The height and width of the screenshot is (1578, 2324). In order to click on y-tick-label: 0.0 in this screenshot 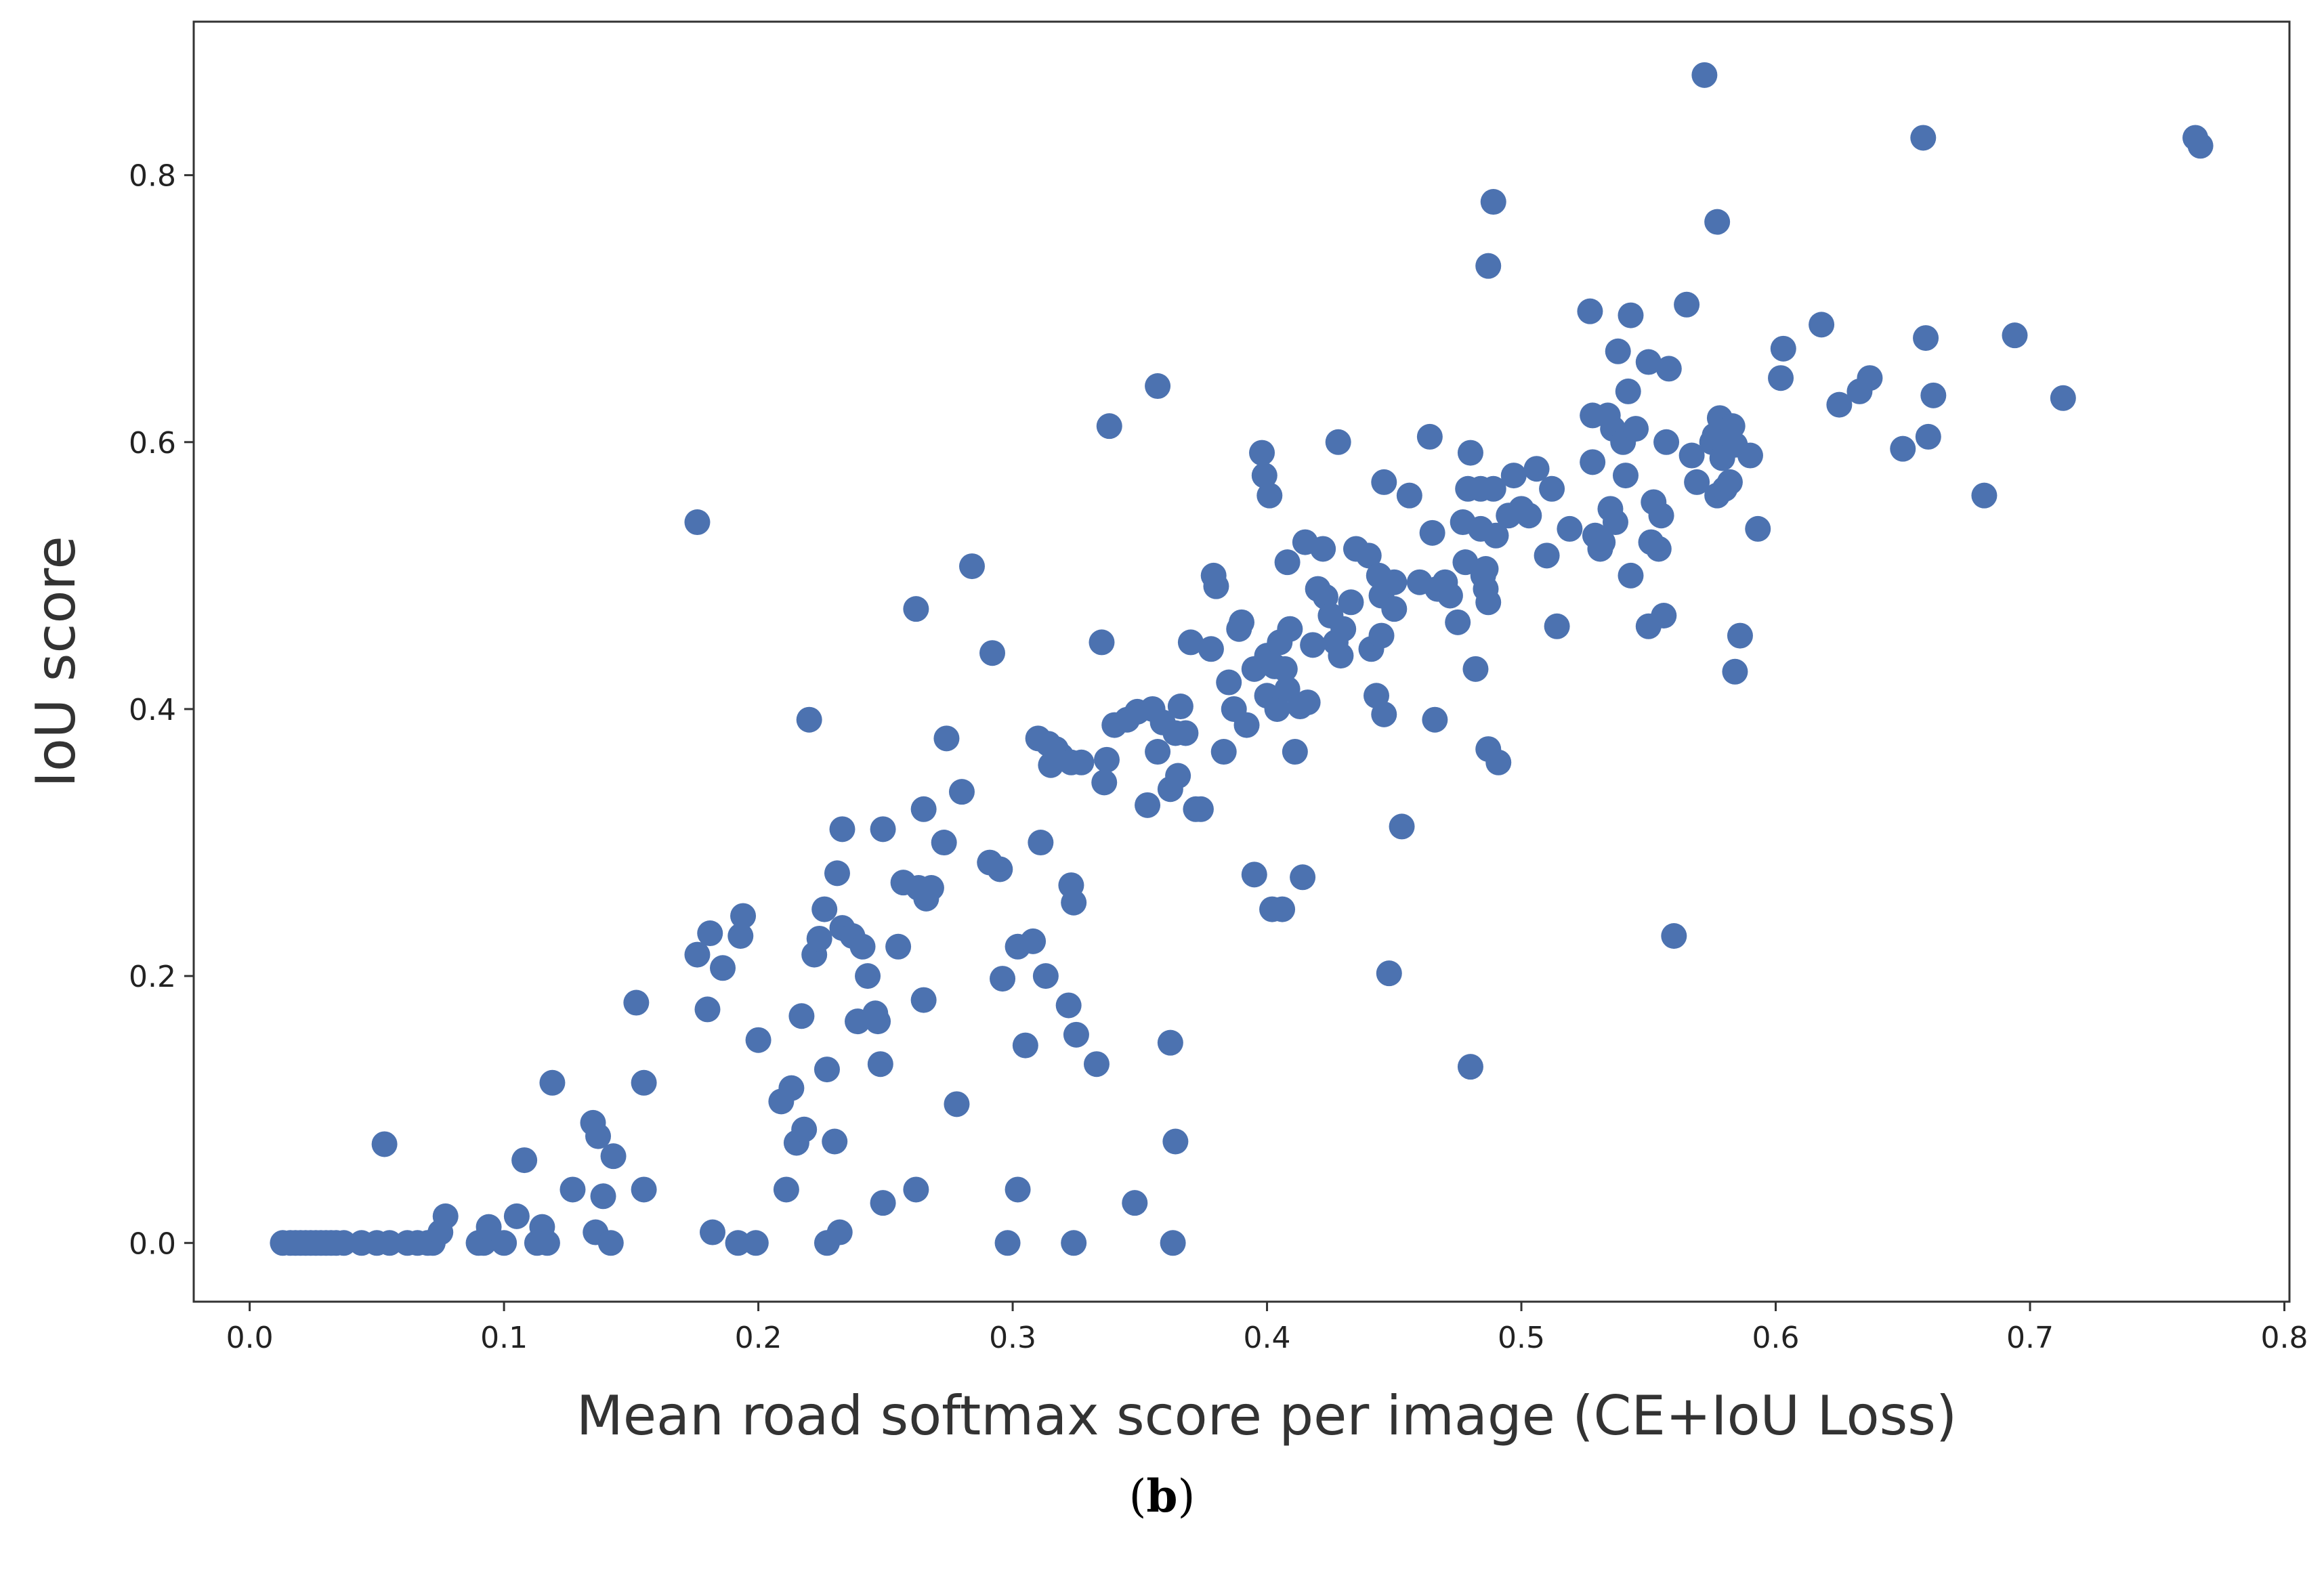, I will do `click(152, 1244)`.